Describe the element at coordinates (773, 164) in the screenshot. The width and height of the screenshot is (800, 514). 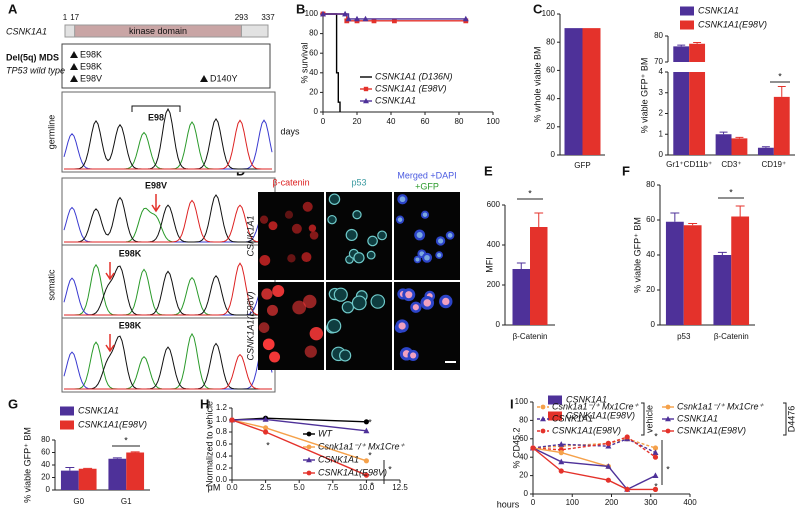
I see `x-tick-label: CD19⁺` at that location.